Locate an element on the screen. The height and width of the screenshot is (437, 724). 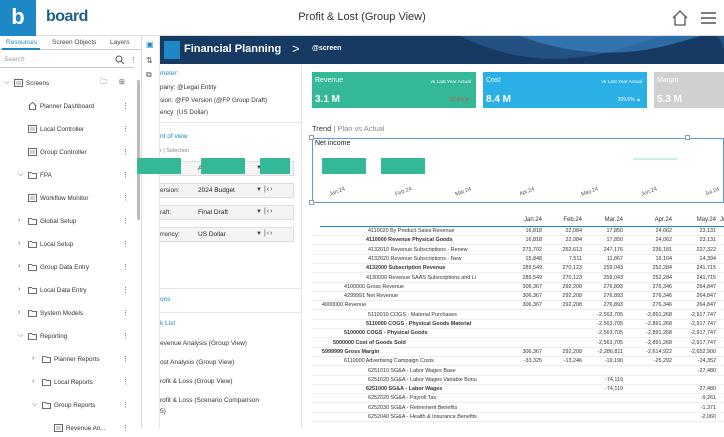
table-cell: -33,325 is located at coordinates (532, 361).